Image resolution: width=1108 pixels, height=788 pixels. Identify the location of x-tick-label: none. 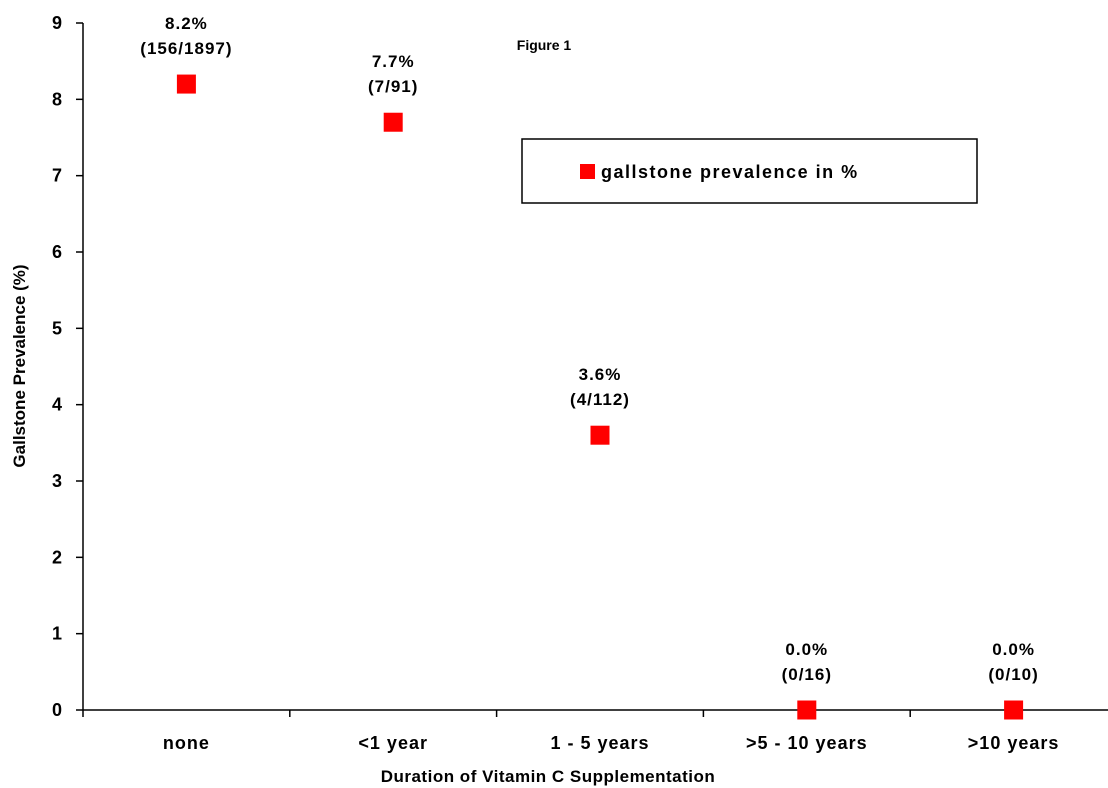
(186, 743).